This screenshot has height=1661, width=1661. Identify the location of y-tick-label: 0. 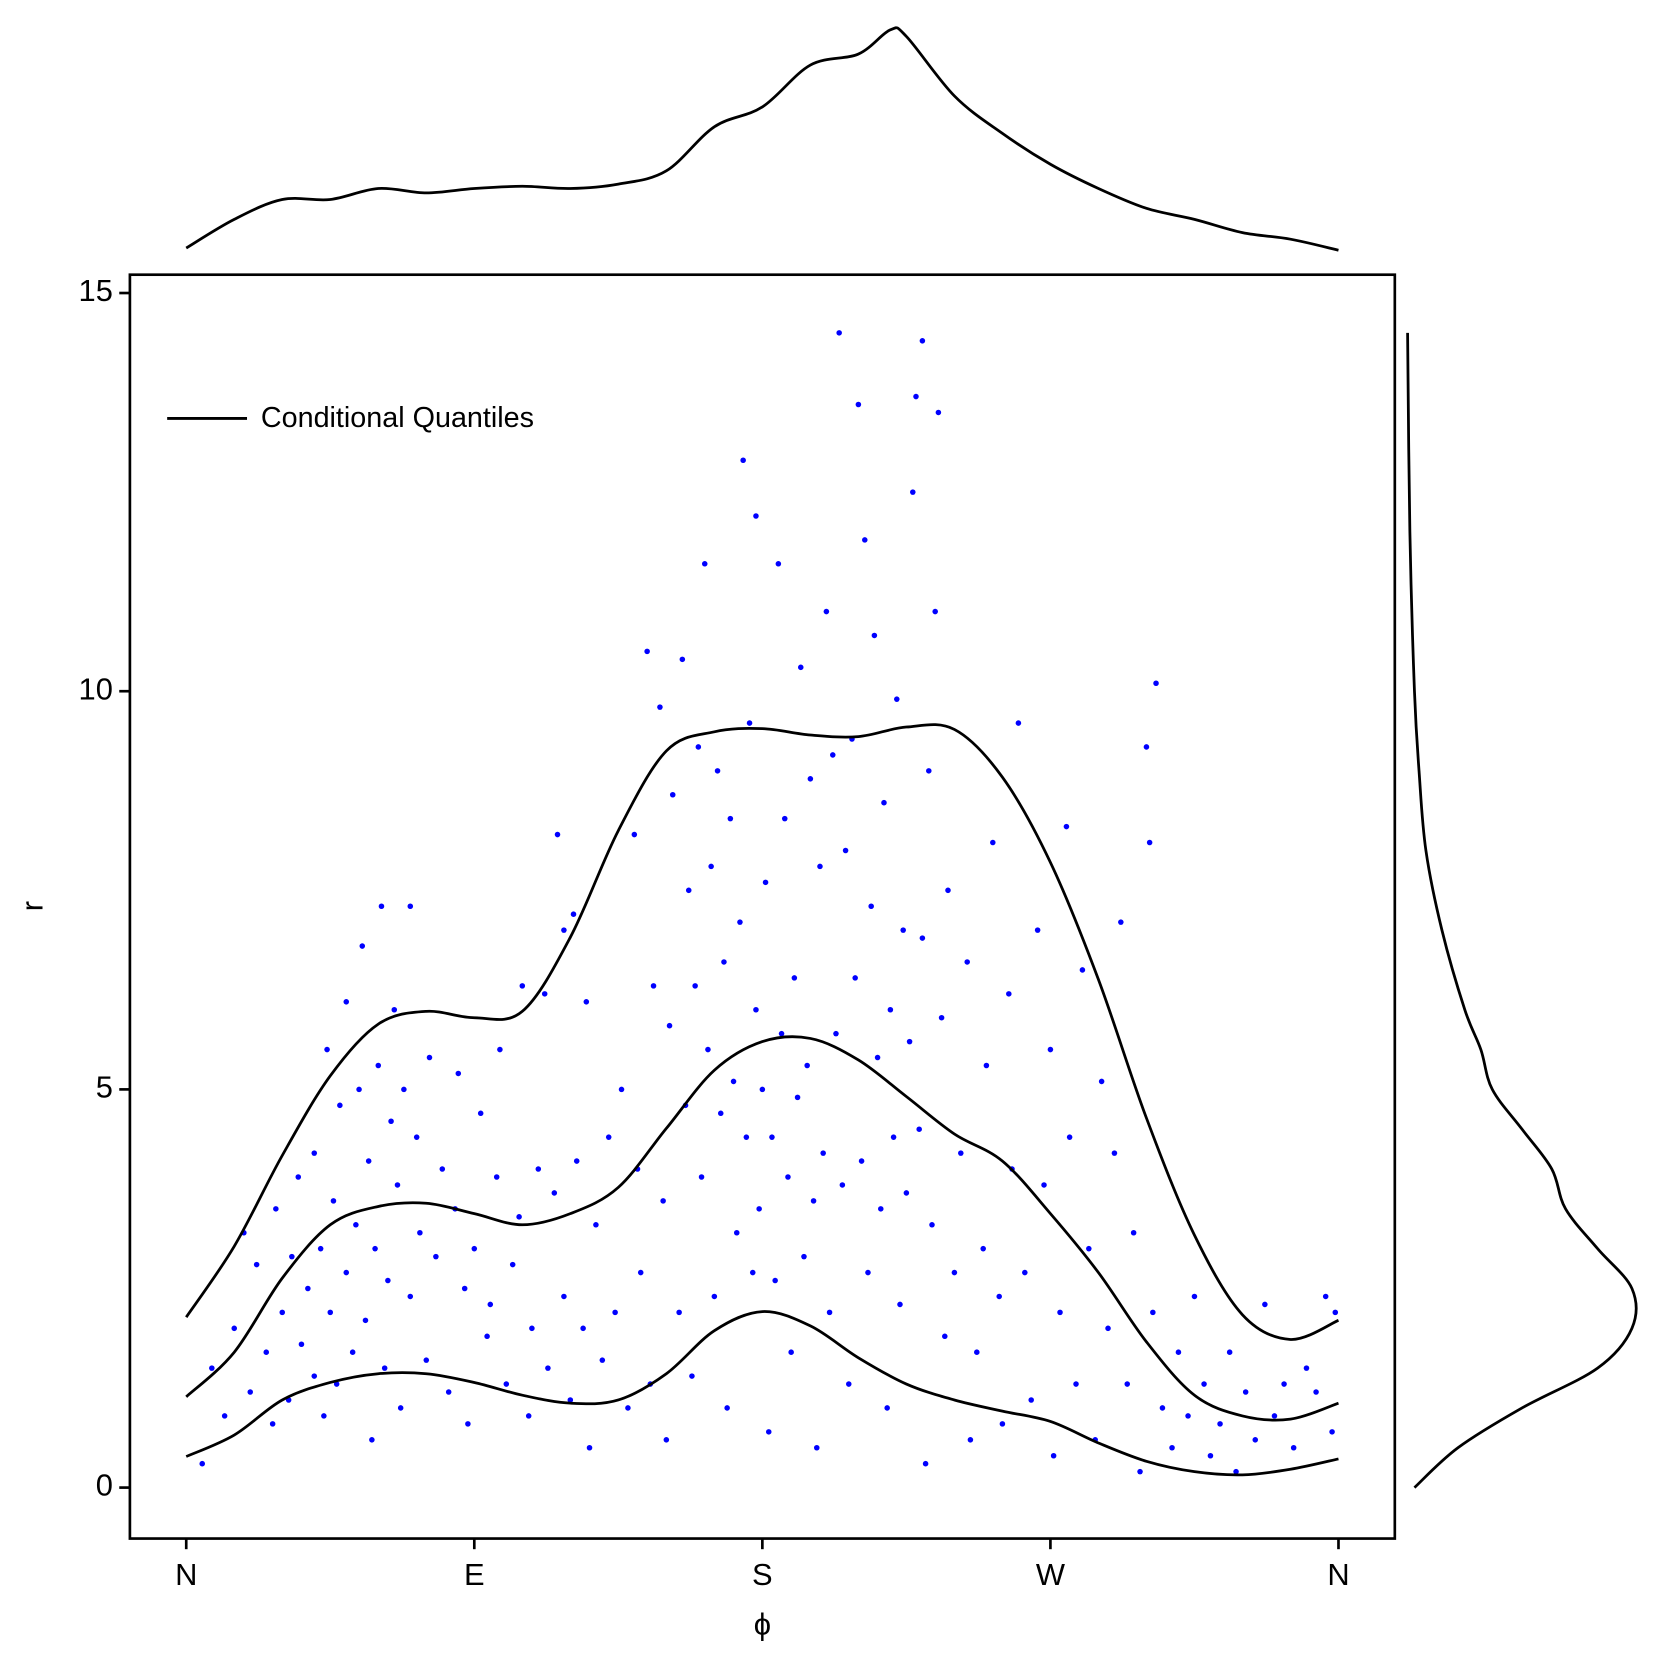
(104, 1485).